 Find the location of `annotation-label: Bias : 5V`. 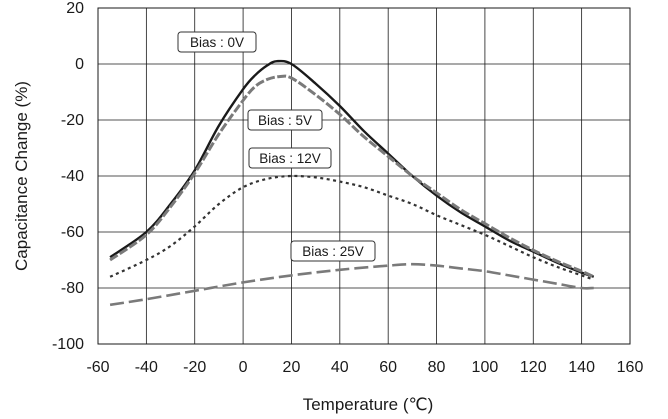

annotation-label: Bias : 5V is located at coordinates (285, 120).